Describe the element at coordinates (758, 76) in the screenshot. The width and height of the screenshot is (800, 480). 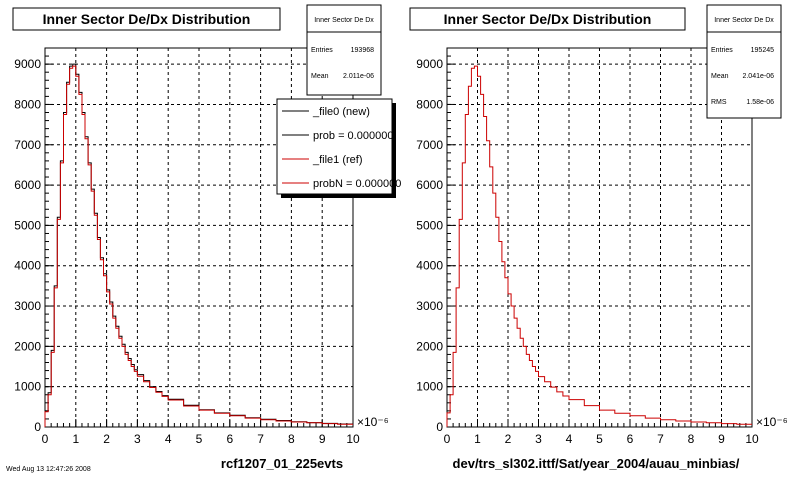
I see `stats-value: 2.041e-06` at that location.